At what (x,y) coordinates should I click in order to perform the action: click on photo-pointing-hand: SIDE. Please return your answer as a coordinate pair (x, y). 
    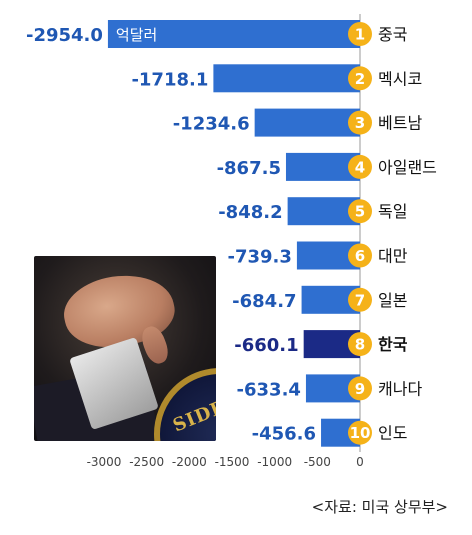
    Looking at the image, I should click on (125, 348).